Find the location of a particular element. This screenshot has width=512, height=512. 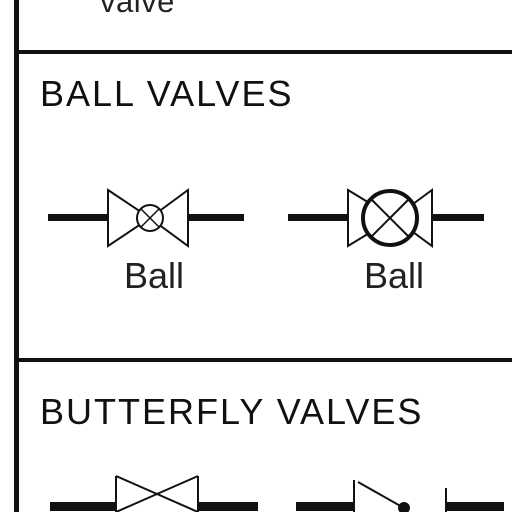

previous-section-caption: valve is located at coordinates (137, 9).